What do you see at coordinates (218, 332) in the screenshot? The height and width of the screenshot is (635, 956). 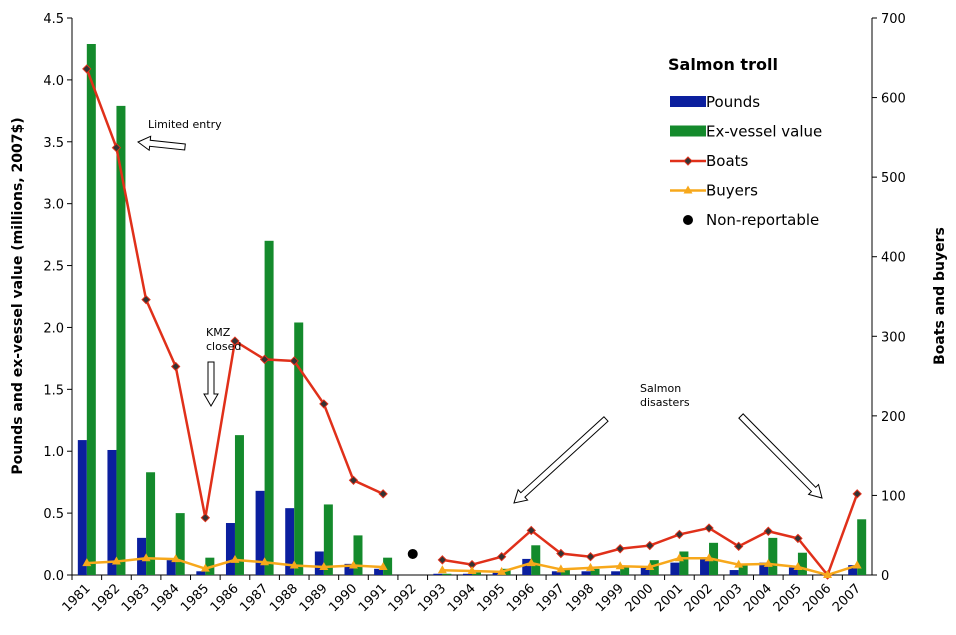 I see `annotation: KMZ` at bounding box center [218, 332].